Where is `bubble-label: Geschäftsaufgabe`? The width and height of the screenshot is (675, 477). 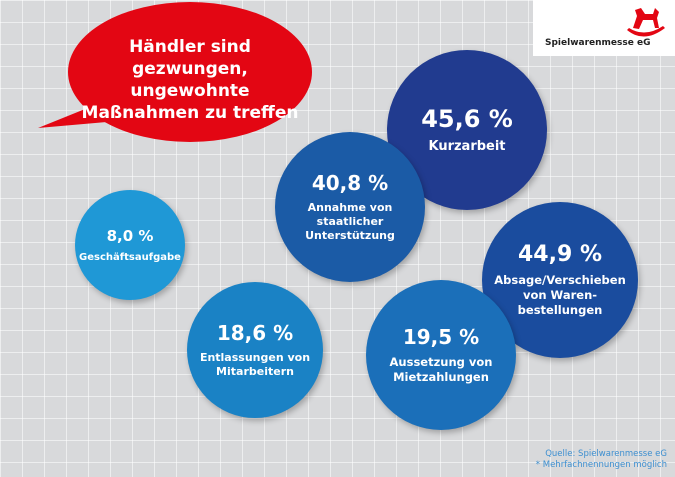 bubble-label: Geschäftsaufgabe is located at coordinates (130, 257).